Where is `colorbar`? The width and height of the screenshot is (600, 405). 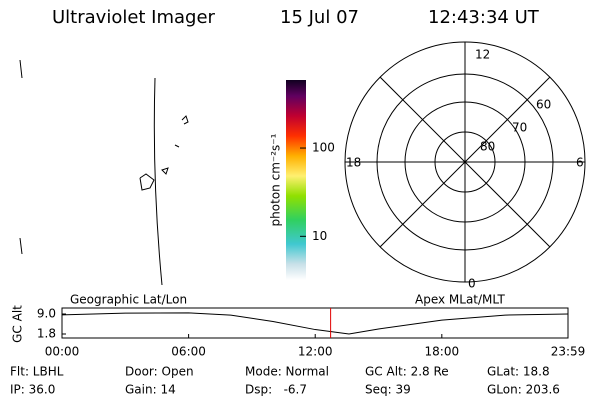
colorbar is located at coordinates (296, 180).